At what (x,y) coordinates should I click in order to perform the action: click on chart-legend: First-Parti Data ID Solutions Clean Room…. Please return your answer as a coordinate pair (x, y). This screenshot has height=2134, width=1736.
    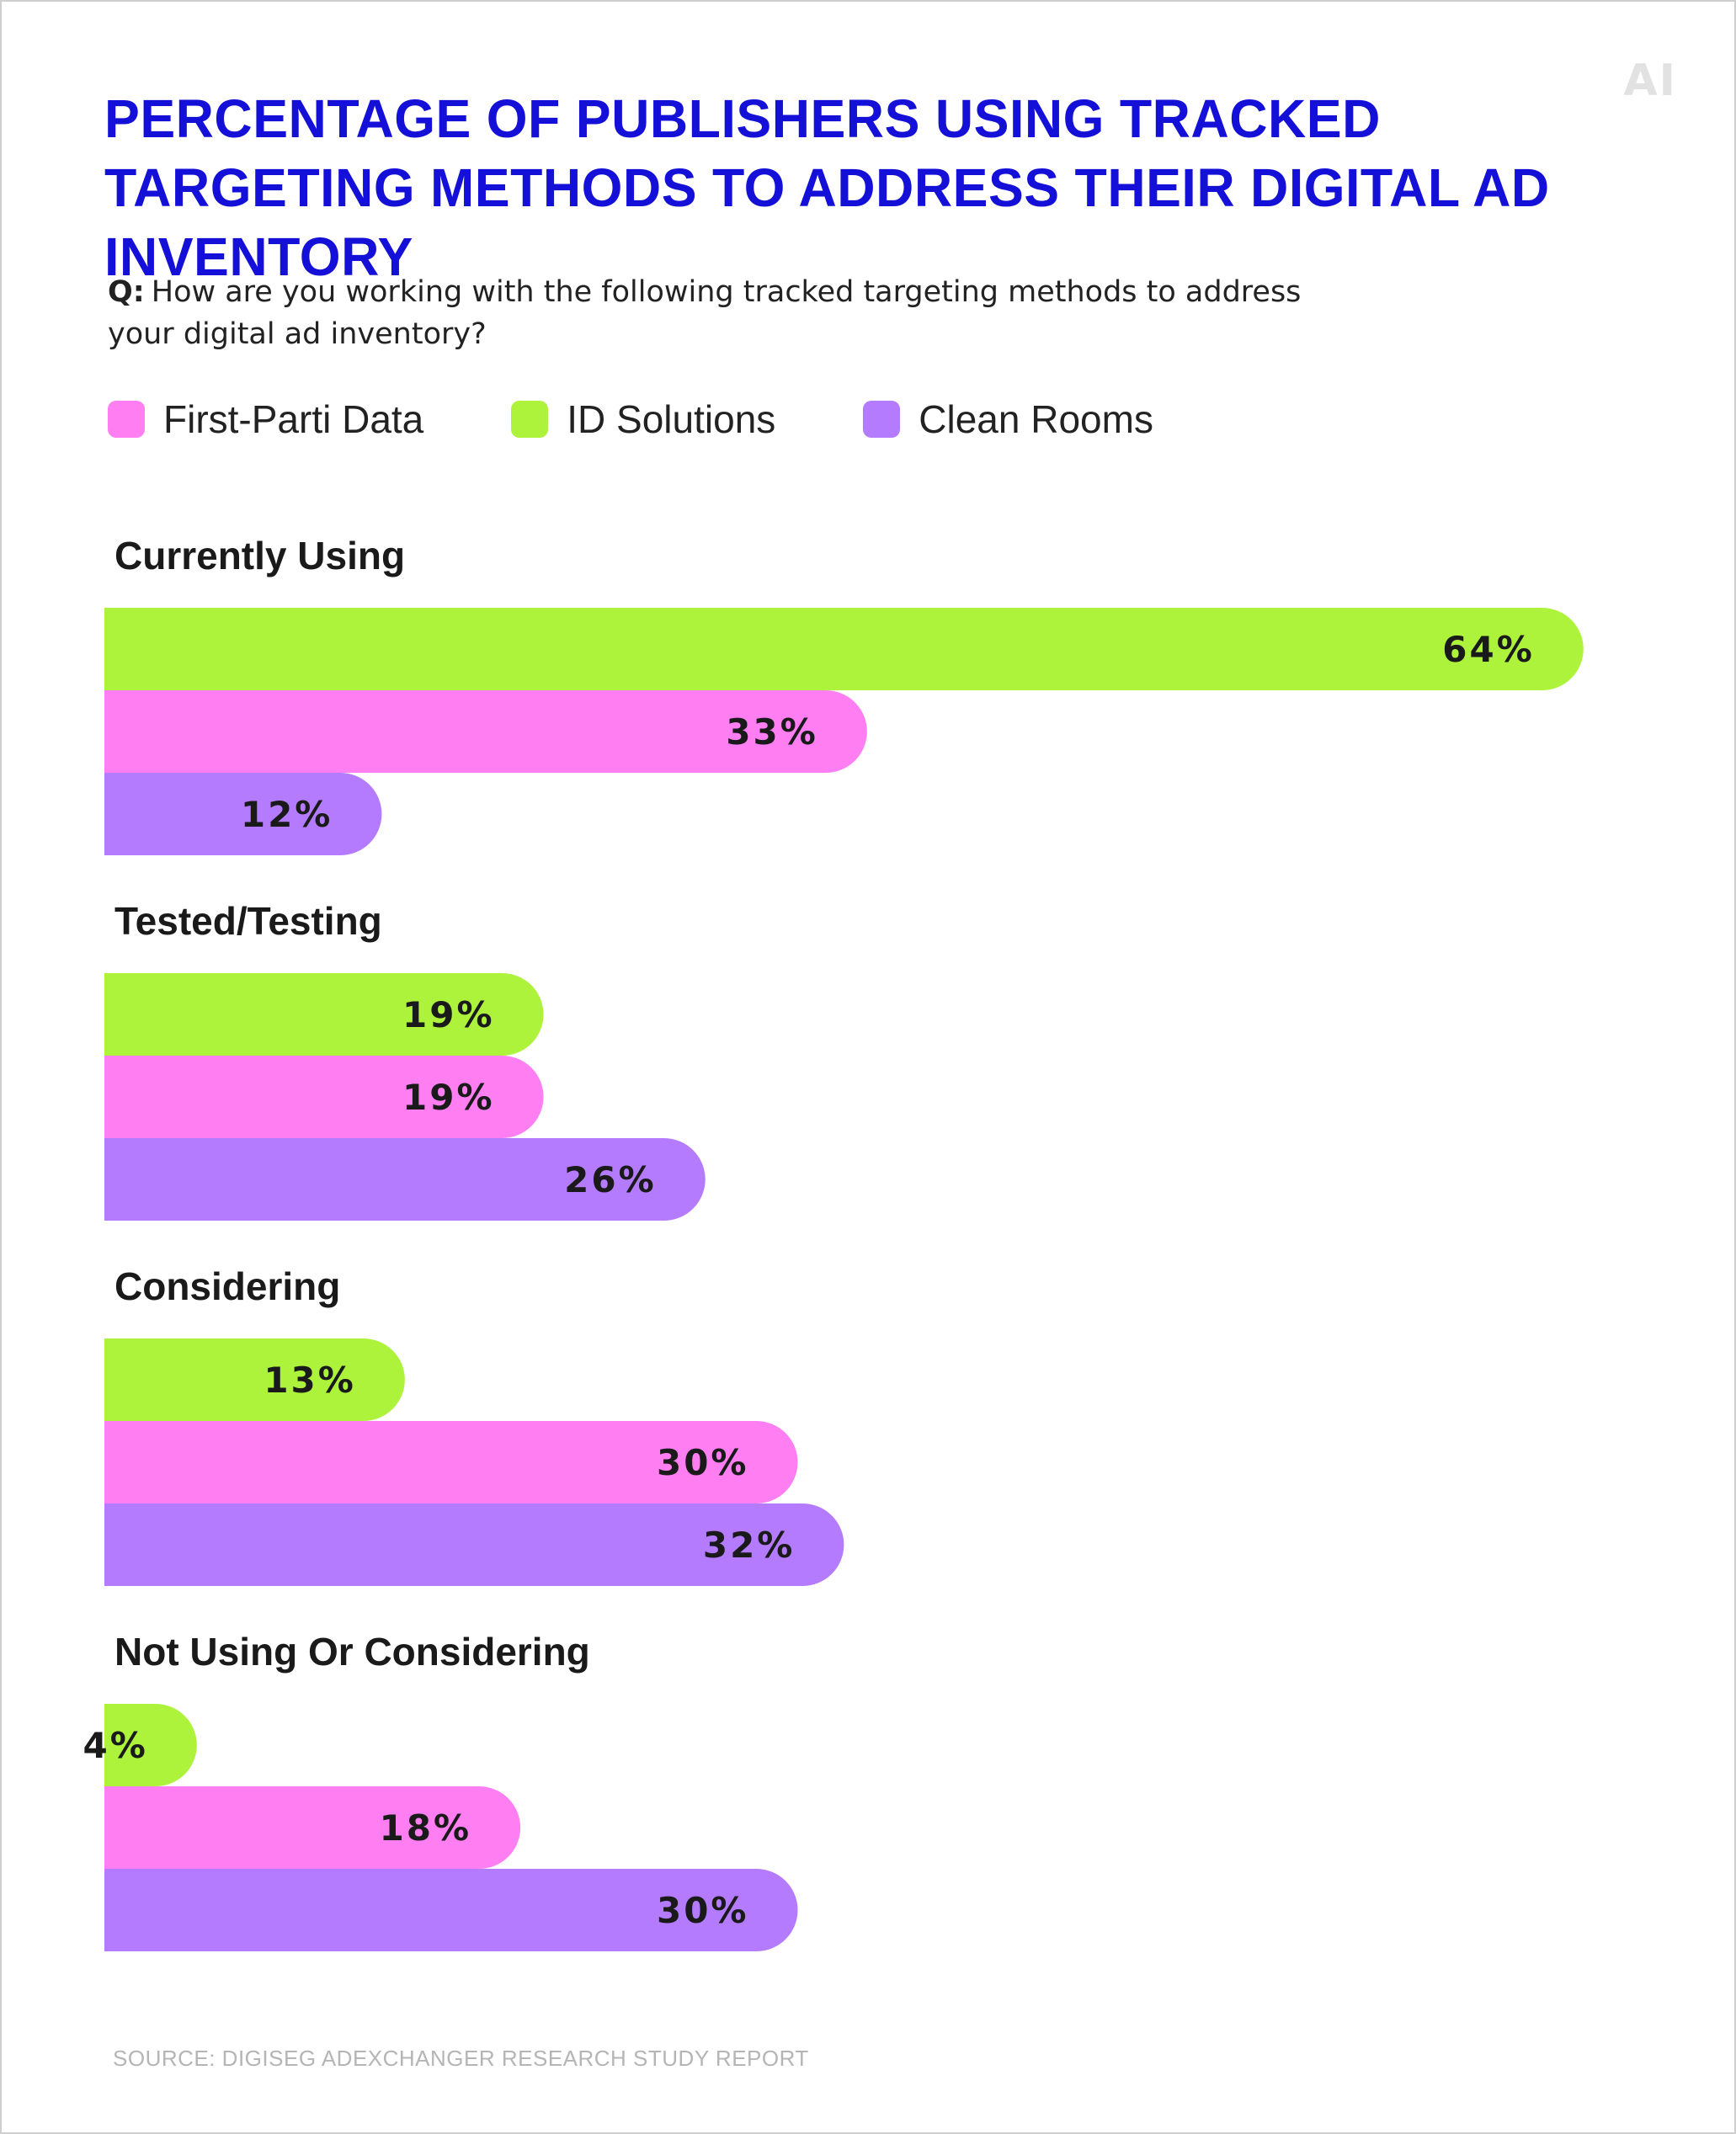
    Looking at the image, I should click on (674, 419).